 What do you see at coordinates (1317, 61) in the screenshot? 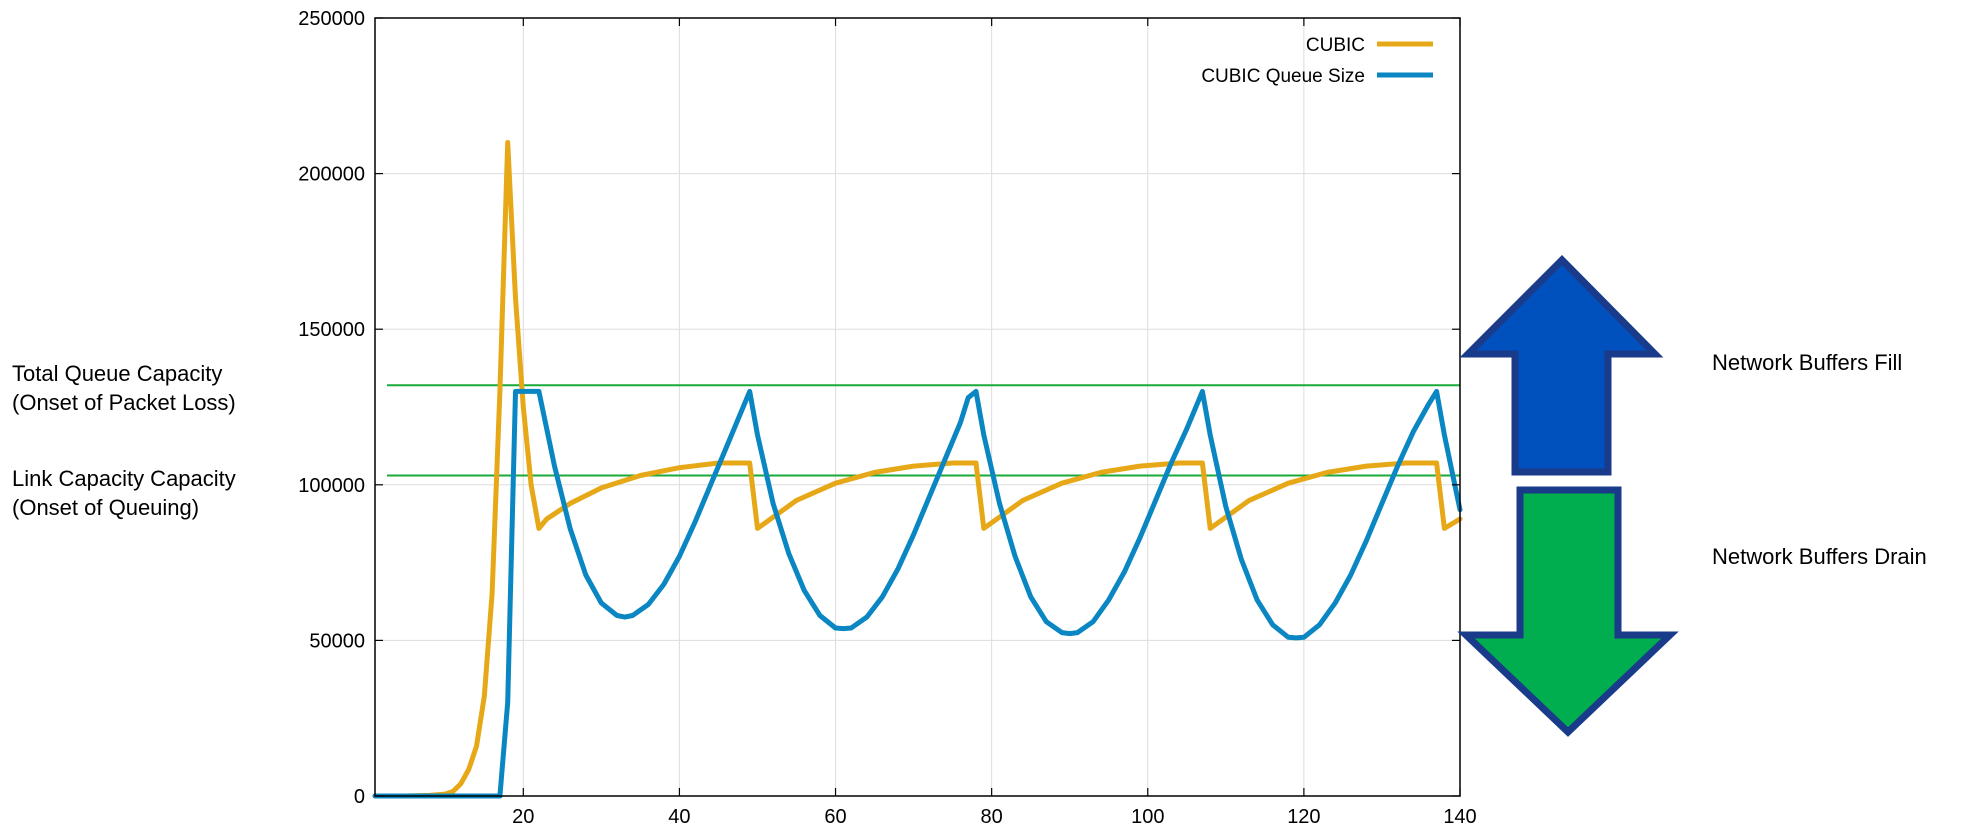
I see `legend: CUBIC CUBIC Queue Size` at bounding box center [1317, 61].